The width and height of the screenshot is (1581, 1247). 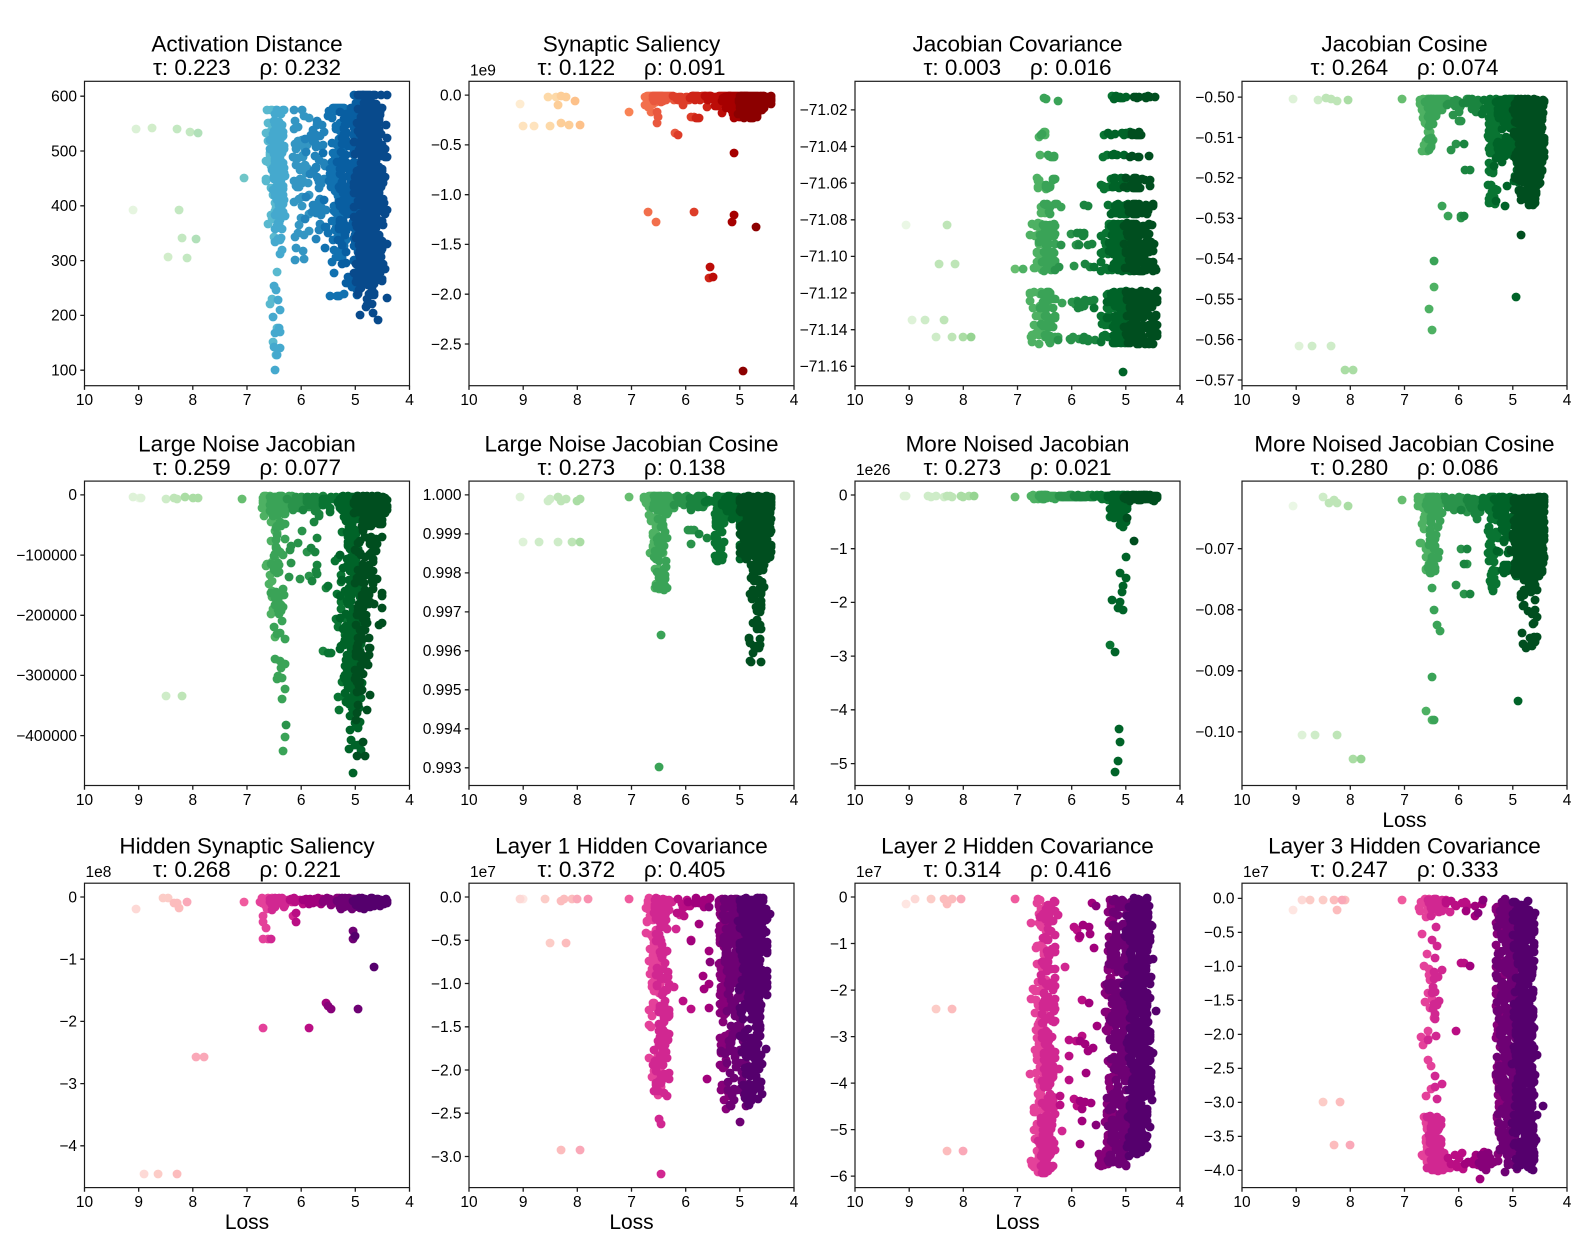 I want to click on svg-text: −4.0, so click(x=1219, y=1171).